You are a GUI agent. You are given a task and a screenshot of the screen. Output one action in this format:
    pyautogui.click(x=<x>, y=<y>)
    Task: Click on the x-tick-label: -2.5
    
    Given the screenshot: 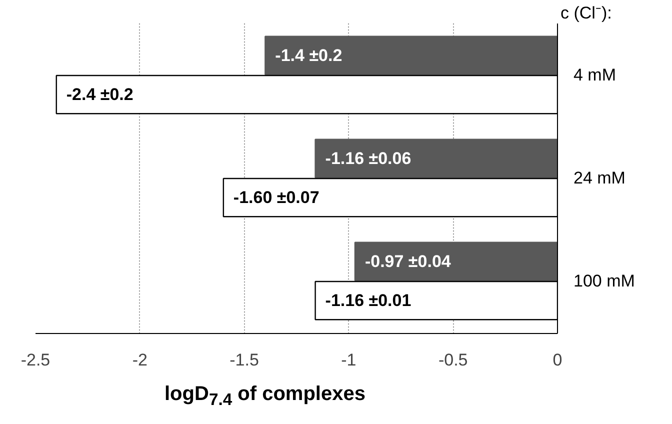 What is the action you would take?
    pyautogui.click(x=35, y=360)
    